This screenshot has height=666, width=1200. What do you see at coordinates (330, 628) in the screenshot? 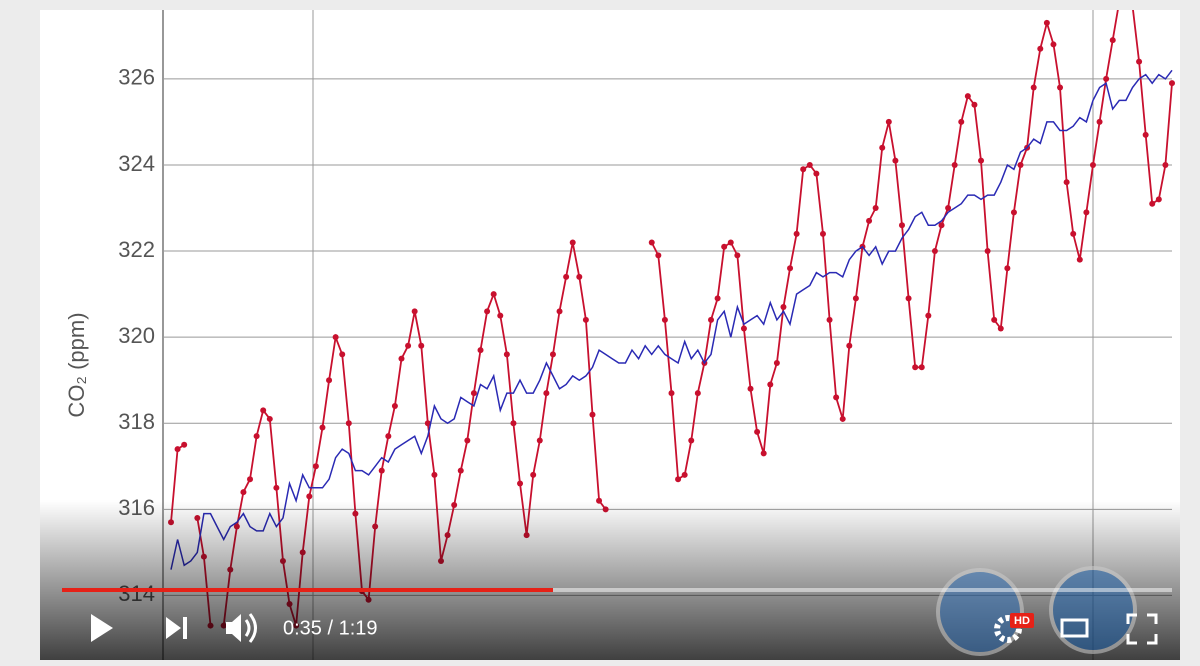
I see `time-display: 0:35 / 1:19` at bounding box center [330, 628].